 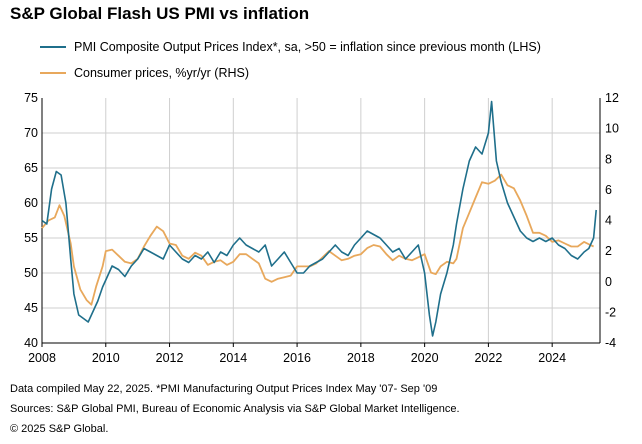 I want to click on y-right-tick-label: 2, so click(x=608, y=251).